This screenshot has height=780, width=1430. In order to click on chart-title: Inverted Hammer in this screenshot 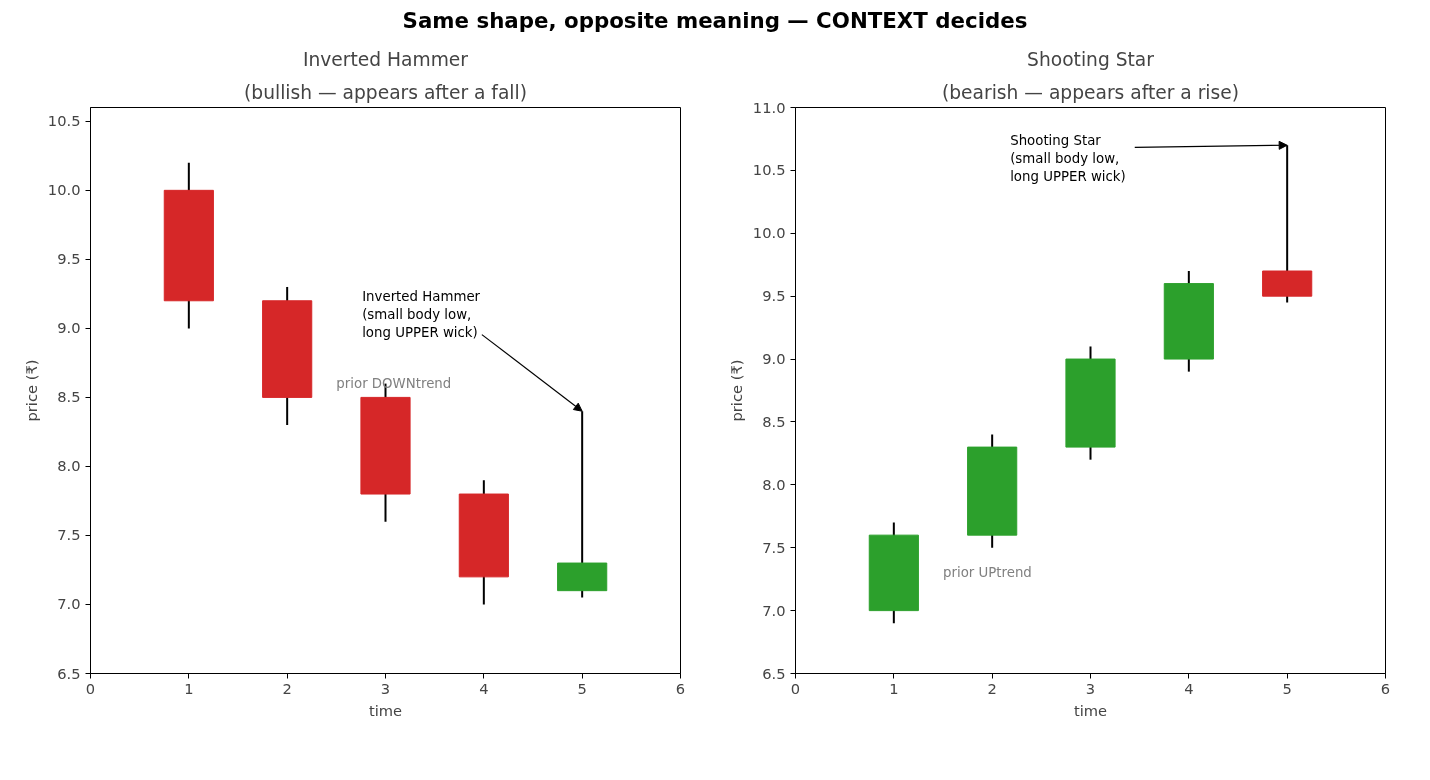, I will do `click(385, 59)`.